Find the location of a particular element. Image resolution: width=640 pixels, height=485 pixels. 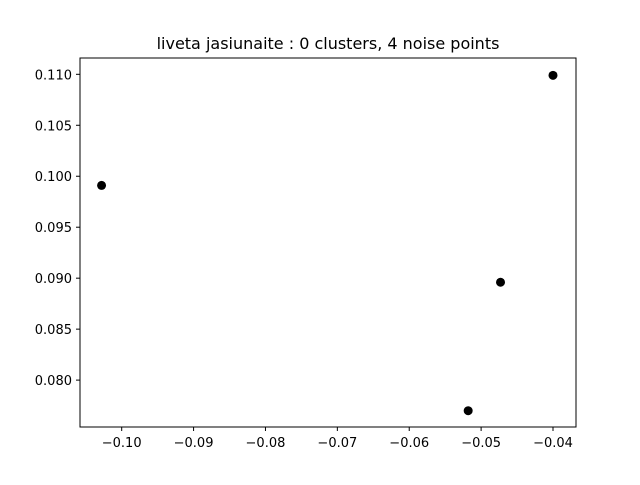

y-tick-label: 0.095 is located at coordinates (53, 228).